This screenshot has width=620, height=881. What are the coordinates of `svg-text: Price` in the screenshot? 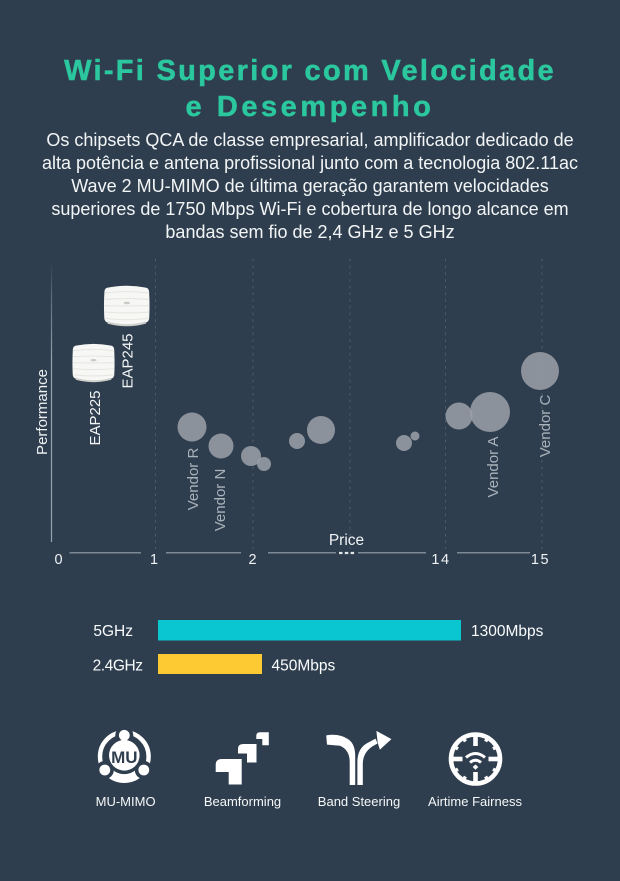 It's located at (346, 540).